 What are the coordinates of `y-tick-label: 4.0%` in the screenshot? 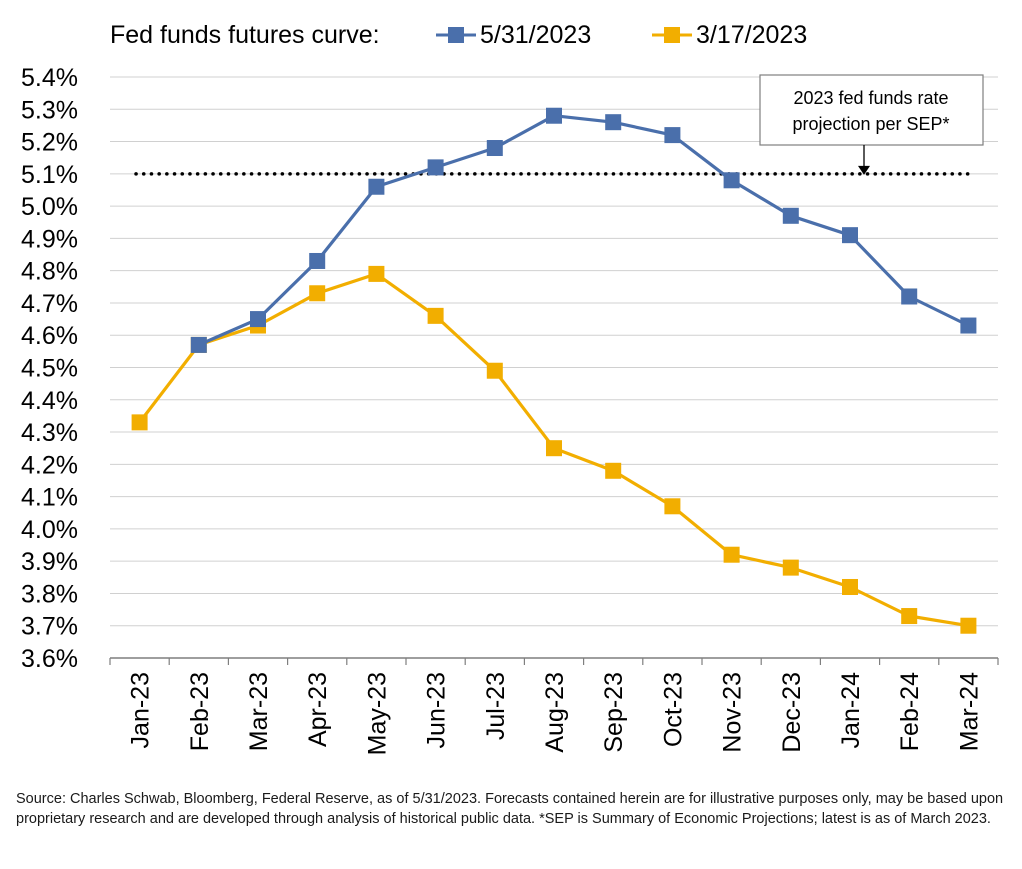 It's located at (49, 530).